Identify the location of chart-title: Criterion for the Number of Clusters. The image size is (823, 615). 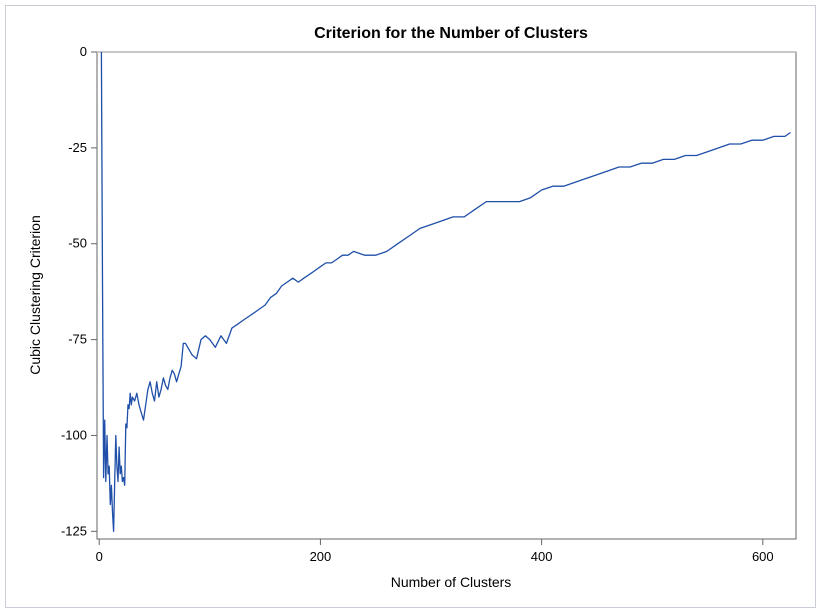
(451, 33).